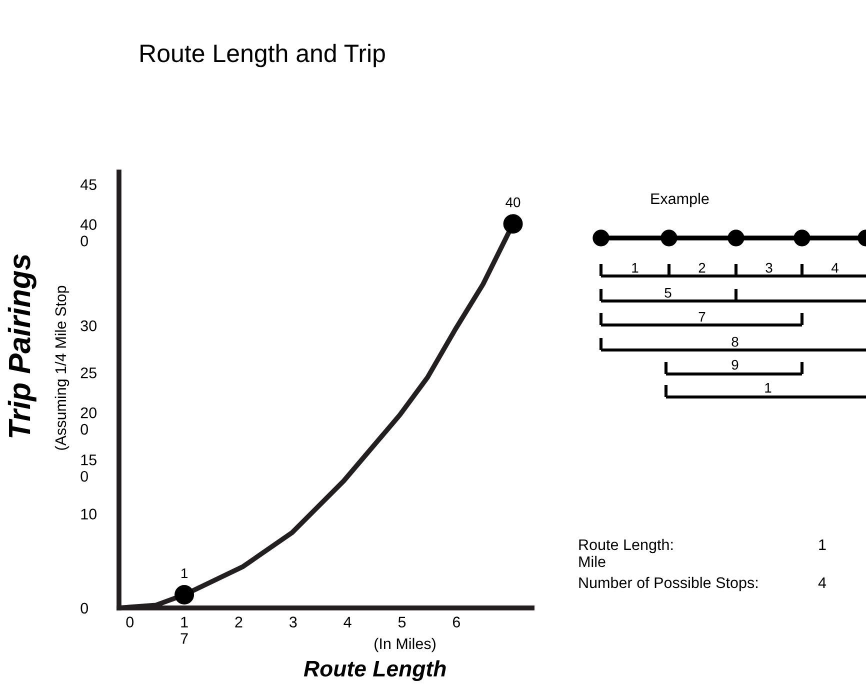  Describe the element at coordinates (88, 372) in the screenshot. I see `y-tick-label: 25` at that location.